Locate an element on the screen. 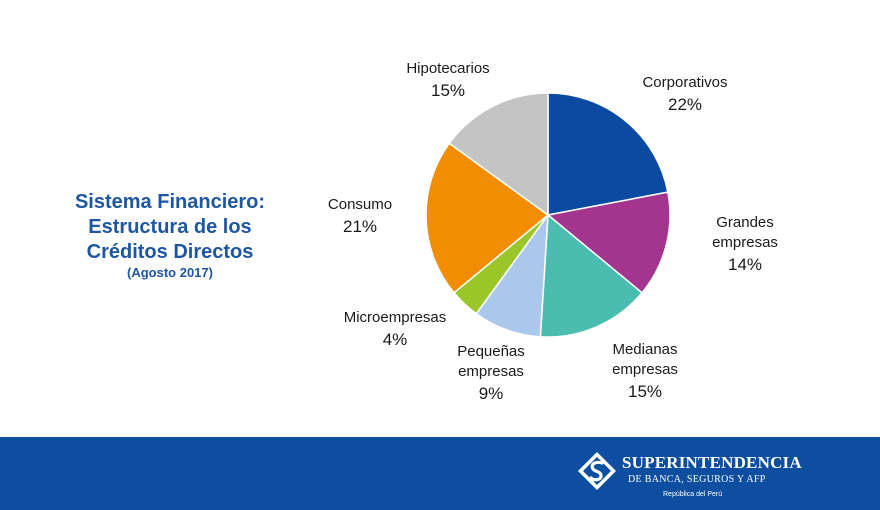 This screenshot has height=510, width=880. slice-name-consumo: Consumo is located at coordinates (360, 204).